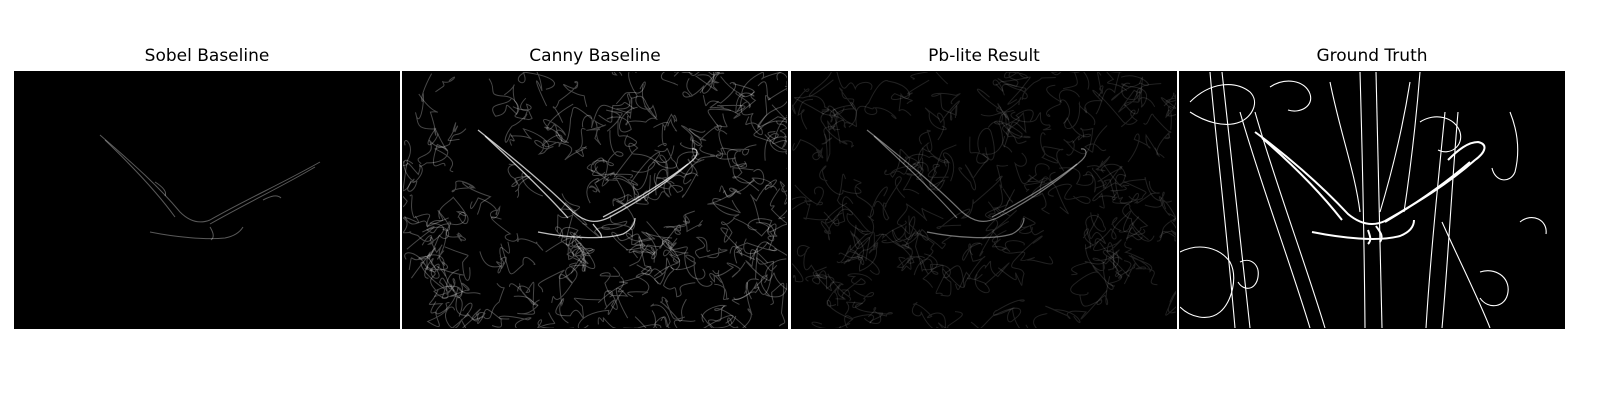 The width and height of the screenshot is (1600, 400). Describe the element at coordinates (984, 56) in the screenshot. I see `panel-title: Pb-lite Result` at that location.